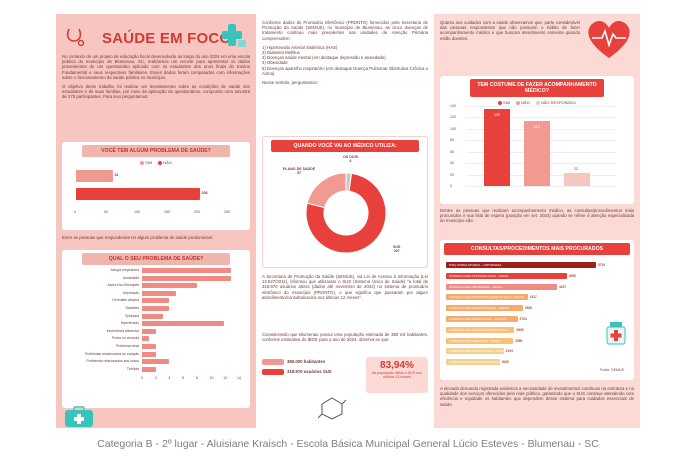 Image resolution: width=696 pixels, height=464 pixels. I want to click on first-aid-kit-icon, so click(79, 416).